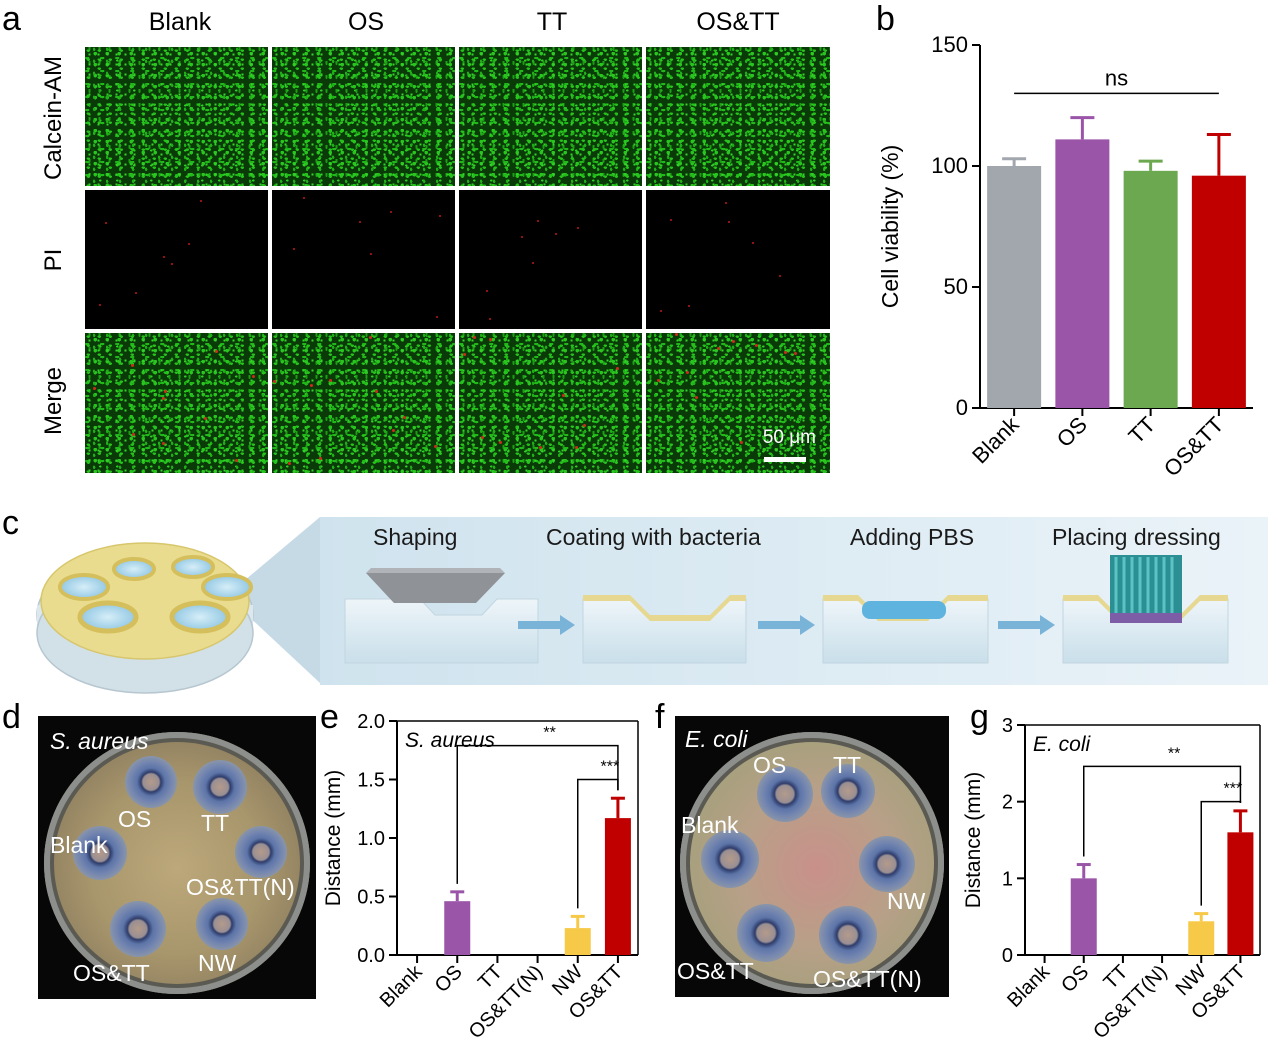 This screenshot has width=1268, height=1061. What do you see at coordinates (53, 401) in the screenshot?
I see `row-header-merge: Merge` at bounding box center [53, 401].